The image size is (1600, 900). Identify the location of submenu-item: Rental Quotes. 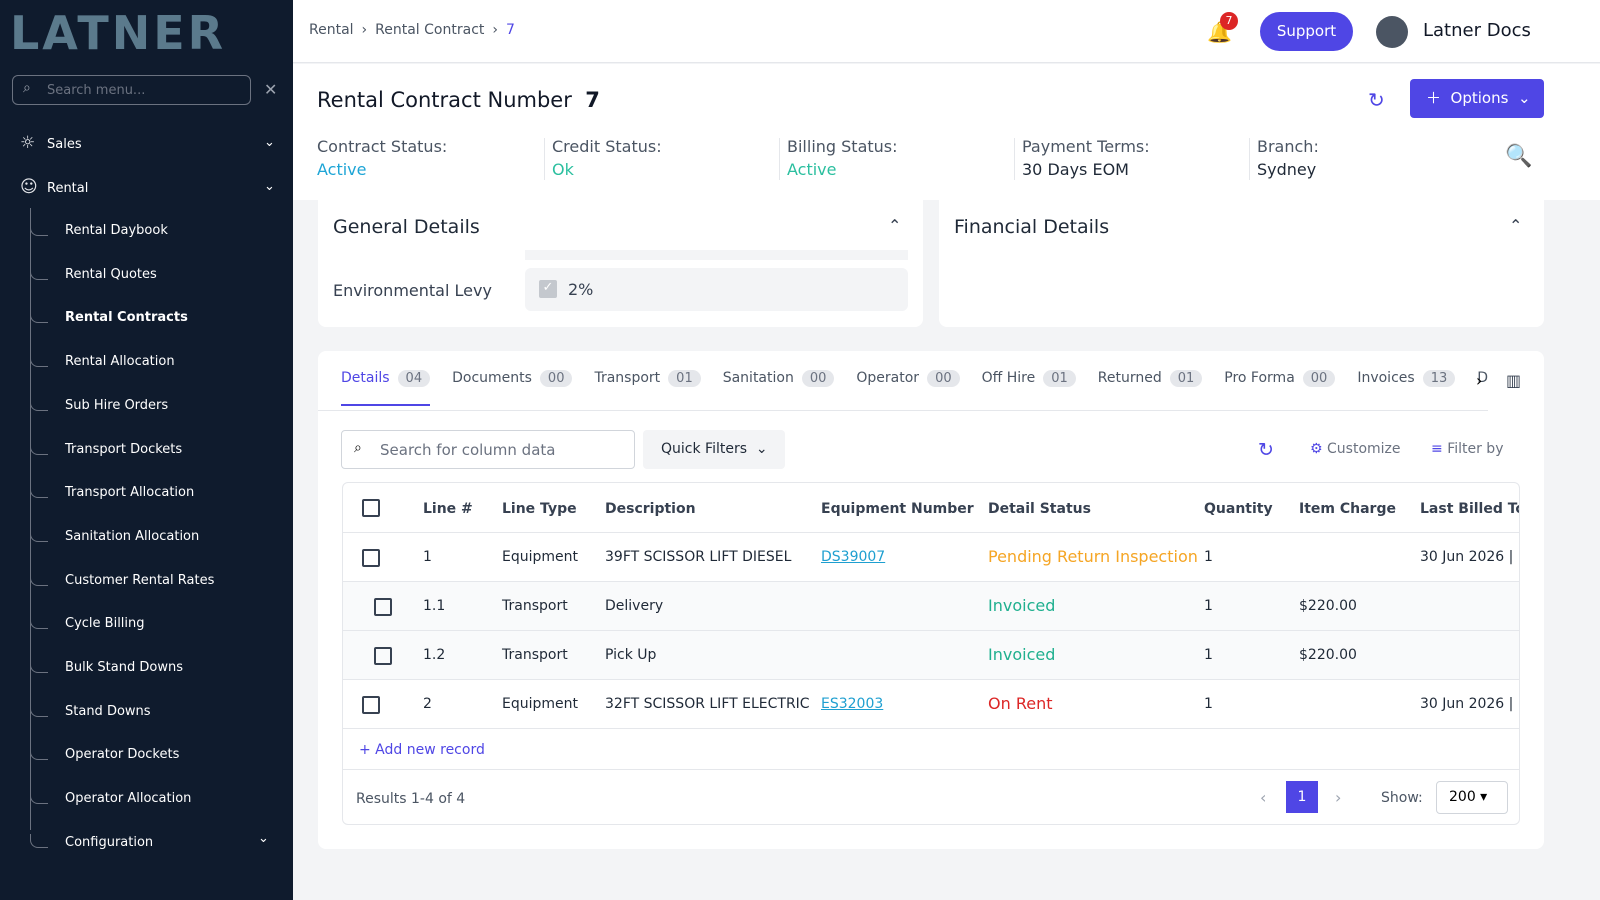
(111, 274).